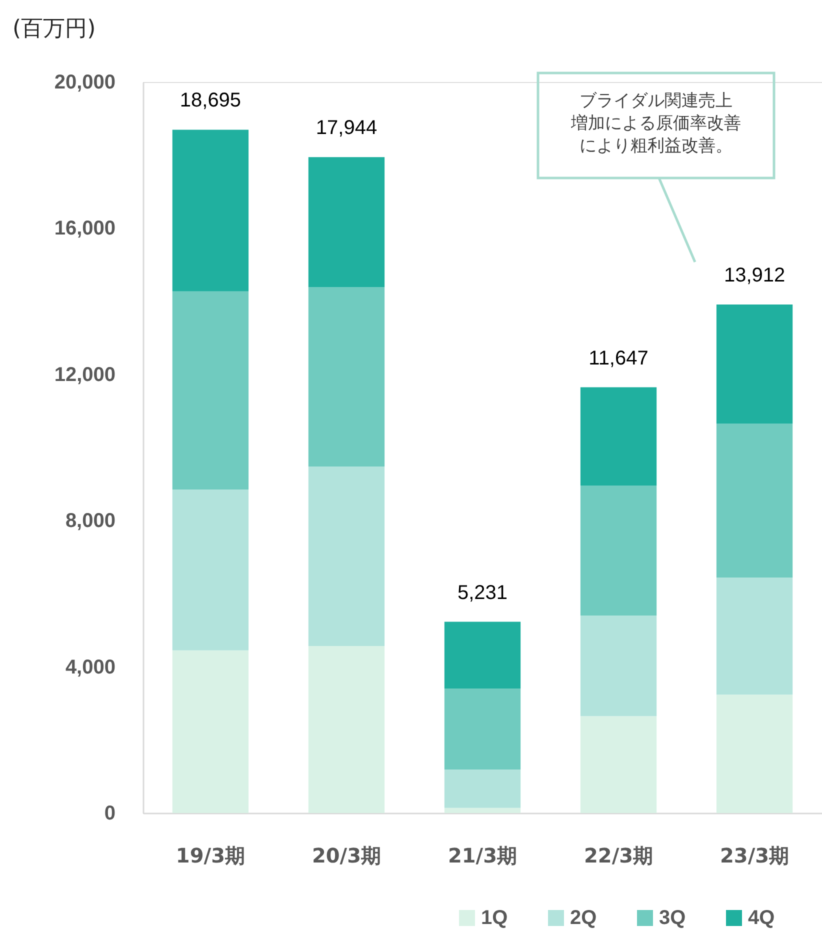 The height and width of the screenshot is (931, 822). I want to click on total-label: 11,647, so click(618, 358).